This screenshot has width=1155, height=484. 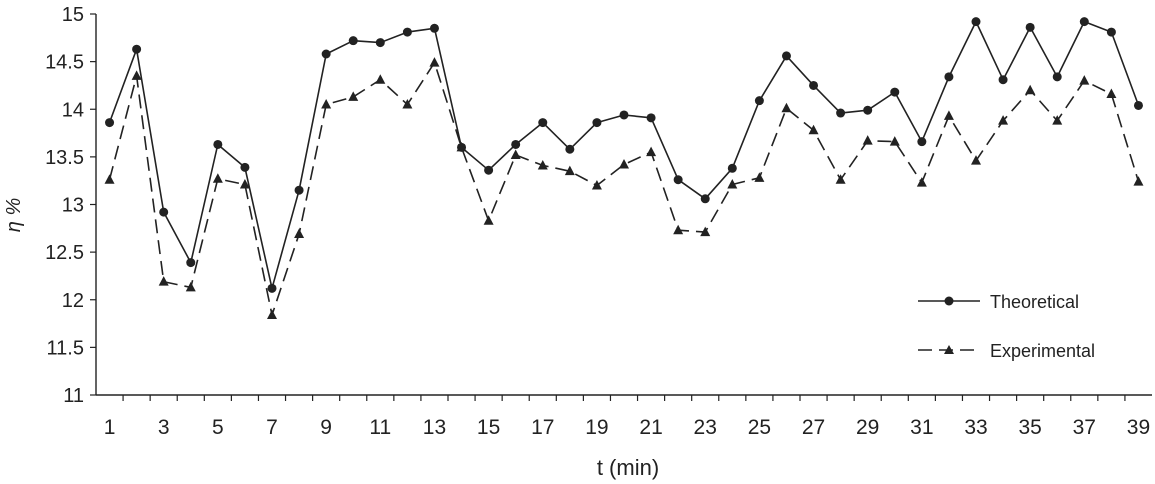 What do you see at coordinates (218, 427) in the screenshot?
I see `x-tick-label: 5` at bounding box center [218, 427].